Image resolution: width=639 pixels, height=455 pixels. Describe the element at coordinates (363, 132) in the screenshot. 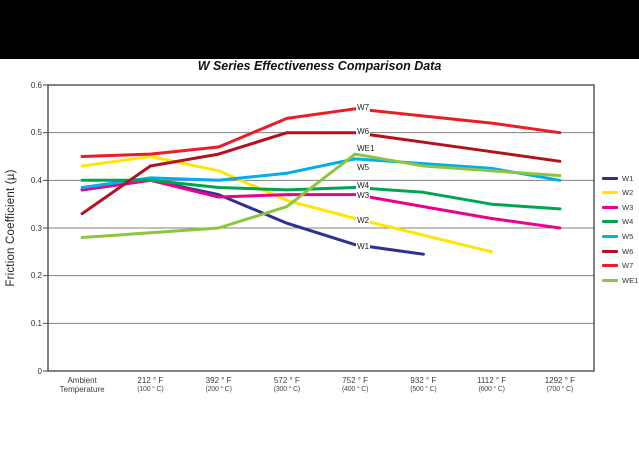

I see `line-label-w6: W6` at that location.